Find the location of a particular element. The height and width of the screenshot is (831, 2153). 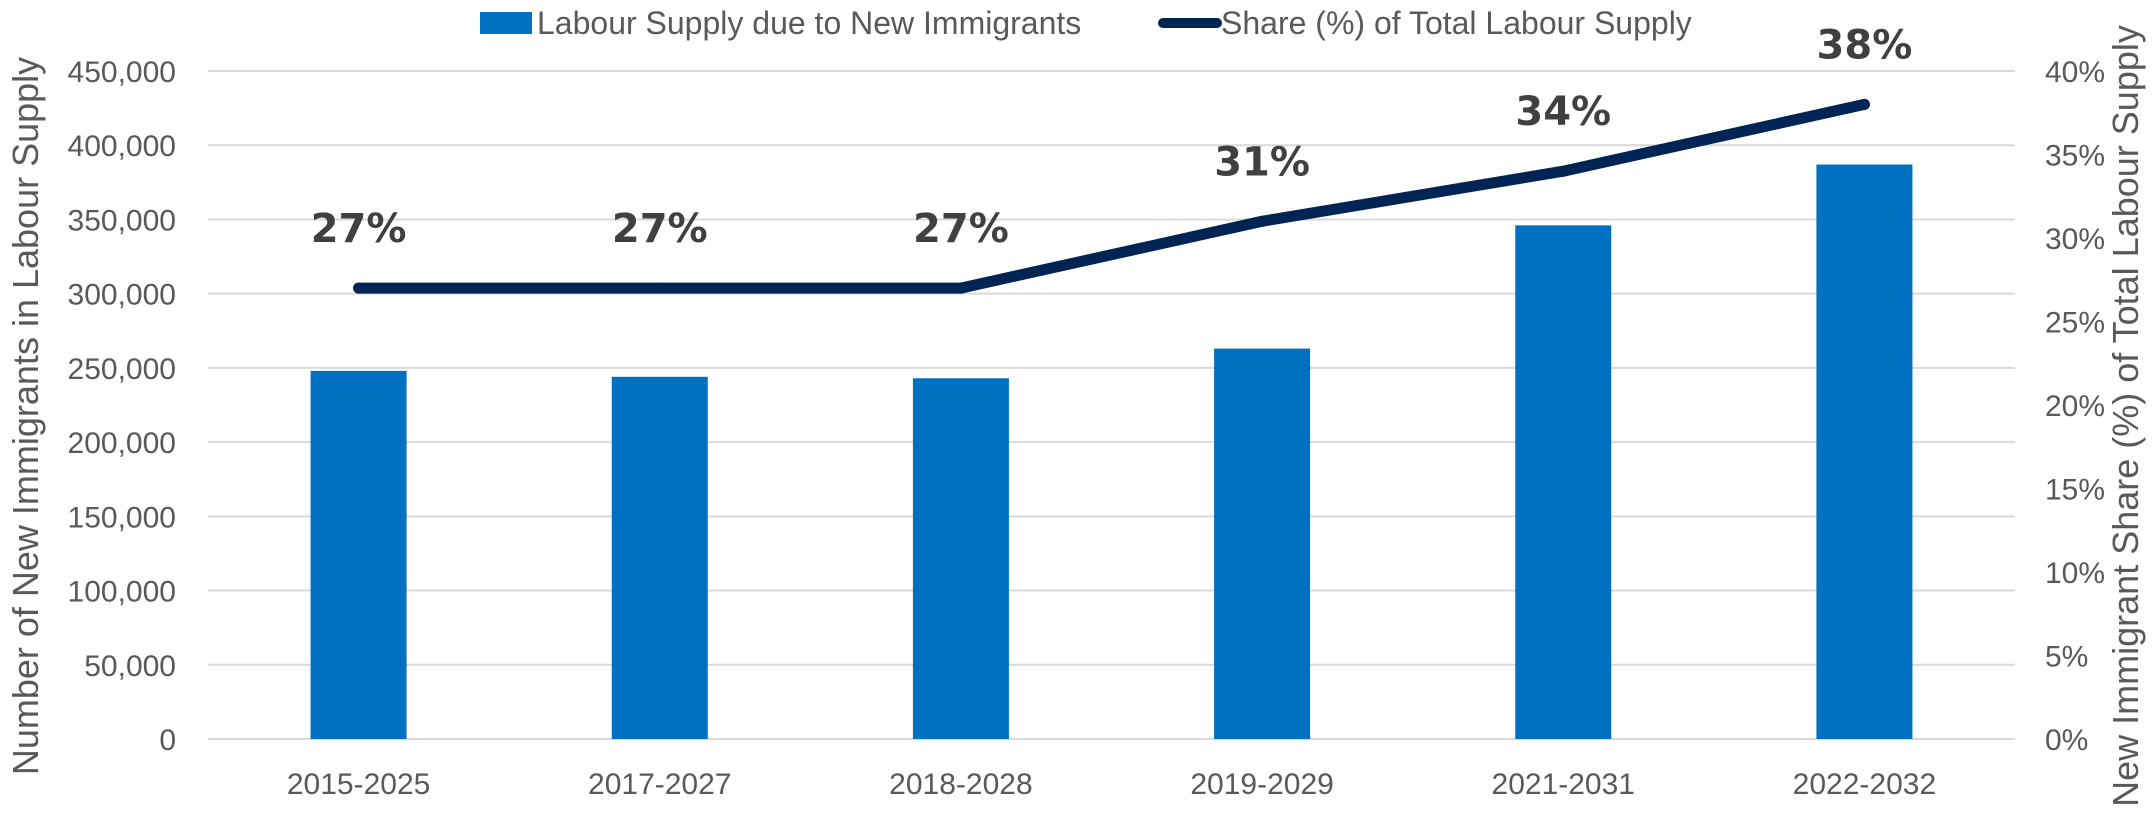

y-tick-label: 100,000 is located at coordinates (122, 592).